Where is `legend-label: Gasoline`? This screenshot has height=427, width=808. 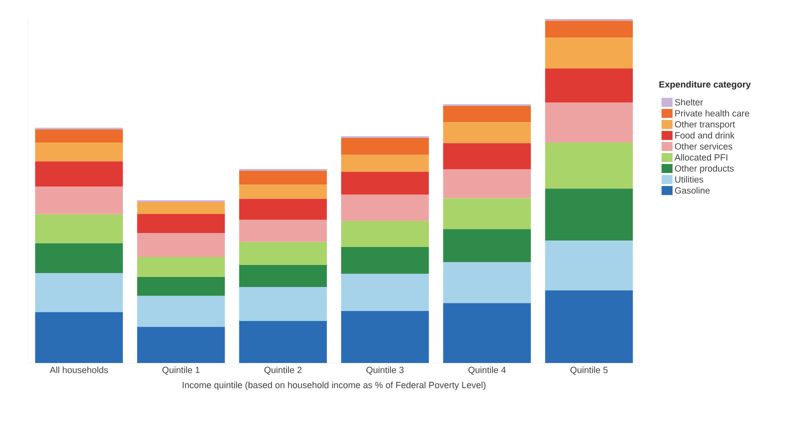
legend-label: Gasoline is located at coordinates (692, 190).